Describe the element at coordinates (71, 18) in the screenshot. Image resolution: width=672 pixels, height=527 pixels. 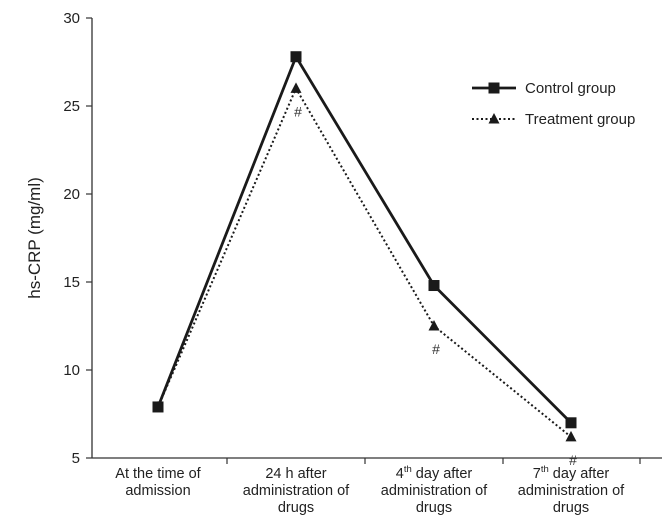
I see `y-tick-label: 30` at that location.